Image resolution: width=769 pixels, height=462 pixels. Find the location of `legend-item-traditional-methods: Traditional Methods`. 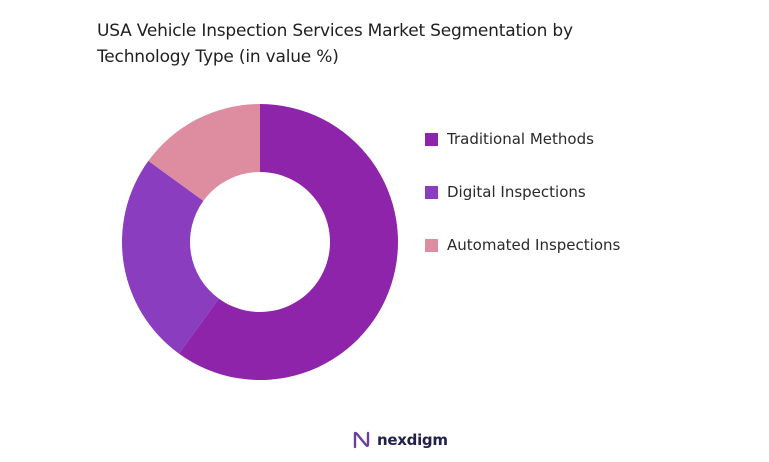

legend-item-traditional-methods: Traditional Methods is located at coordinates (522, 139).